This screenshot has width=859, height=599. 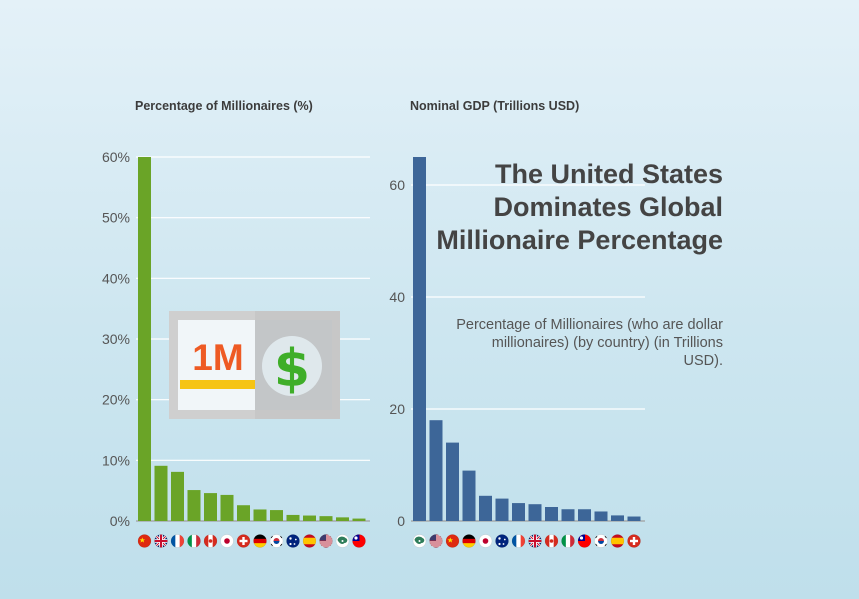 What do you see at coordinates (116, 218) in the screenshot?
I see `millionaires-y-tick-label: 50%` at bounding box center [116, 218].